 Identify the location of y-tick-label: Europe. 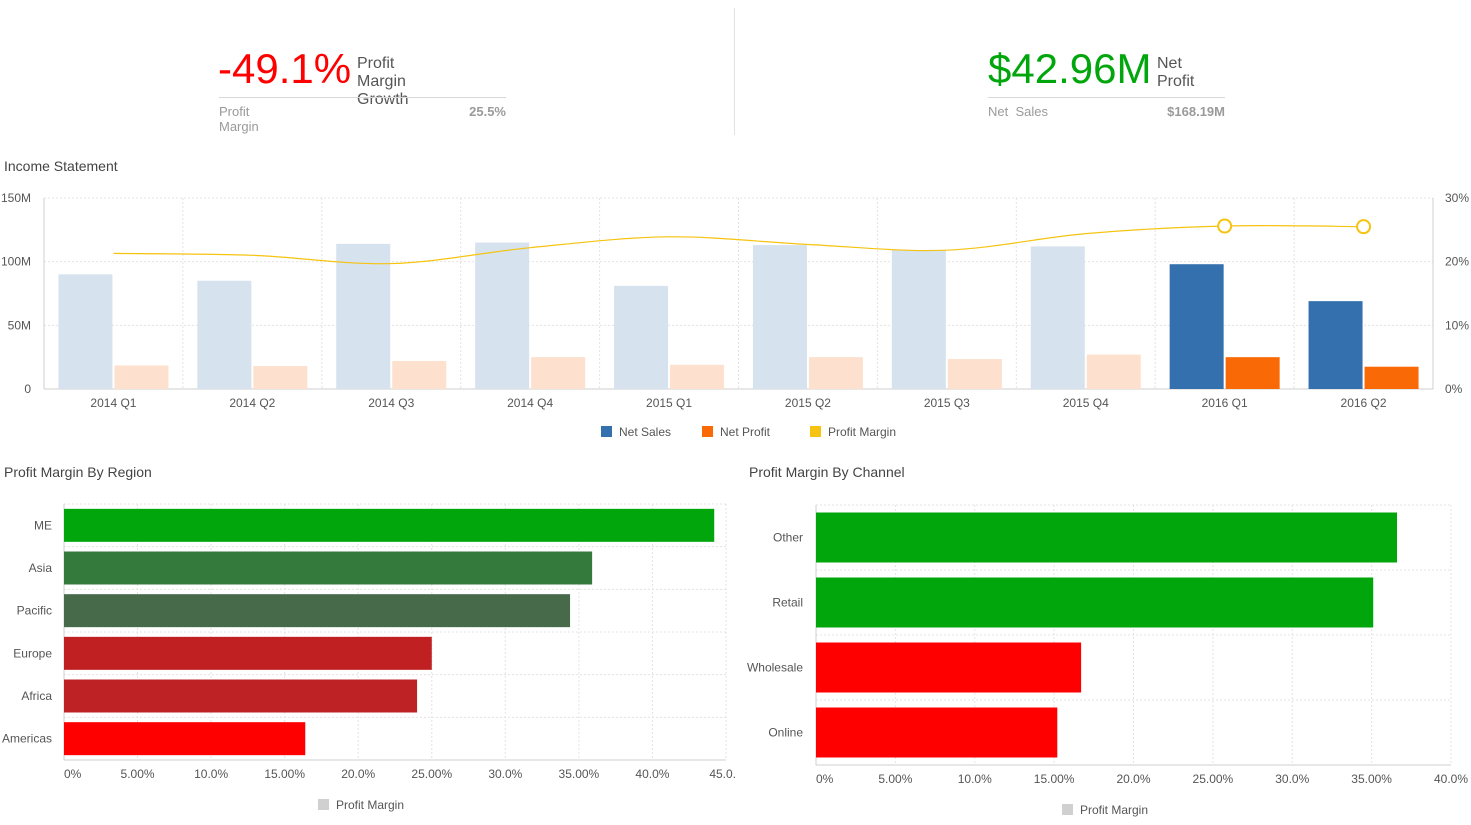
(32, 653).